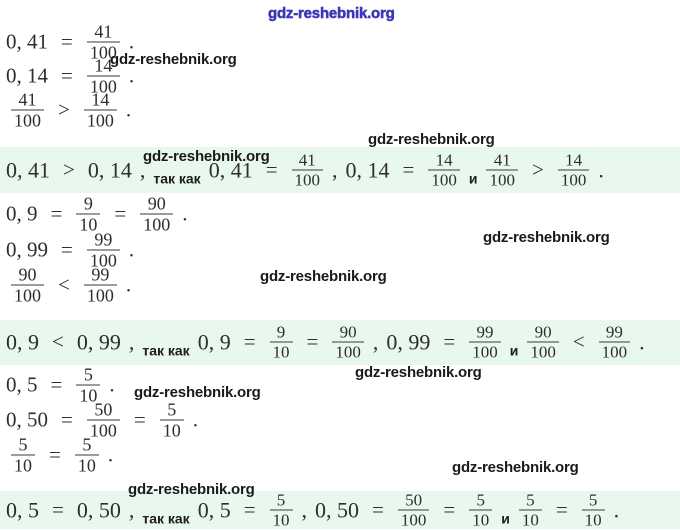 The width and height of the screenshot is (680, 530). I want to click on math-line-2-1: 0, 9 = 9 10 = 90 100., so click(96, 214).